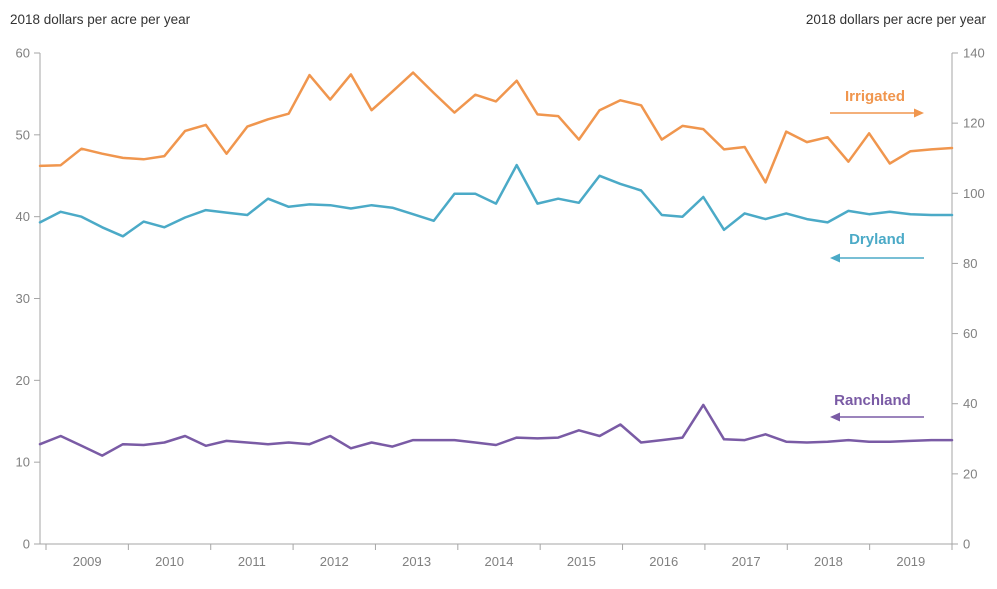  I want to click on x-axis-year-label: 2014, so click(499, 561).